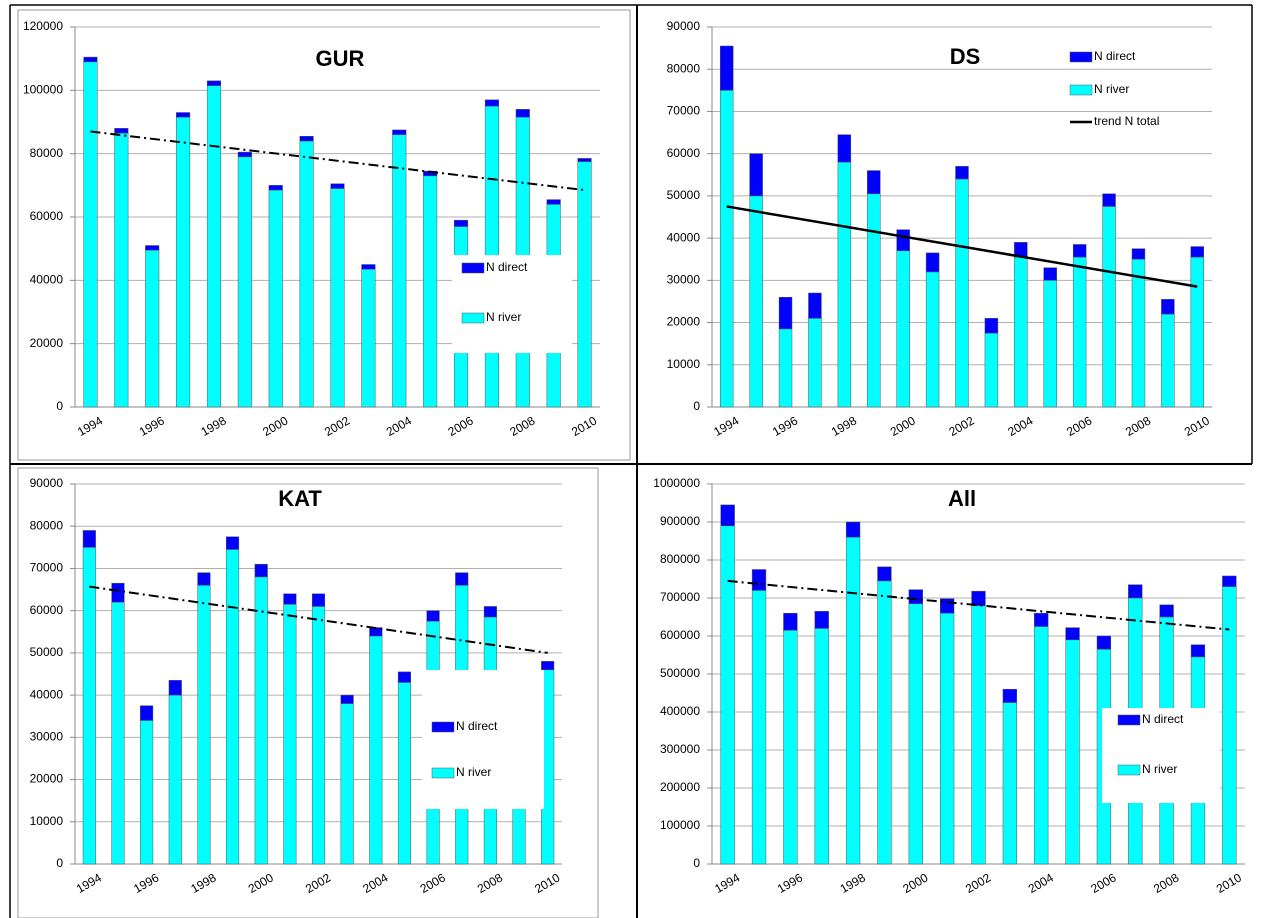  What do you see at coordinates (300, 498) in the screenshot?
I see `chart-title: KAT` at bounding box center [300, 498].